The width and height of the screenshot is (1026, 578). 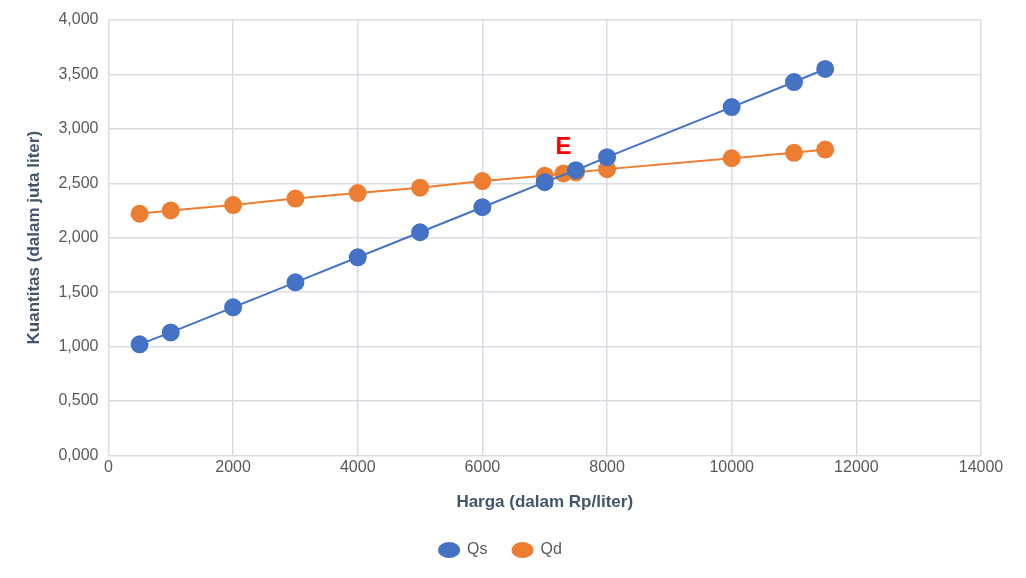 I want to click on y-tick-label: 4,000, so click(x=78, y=19).